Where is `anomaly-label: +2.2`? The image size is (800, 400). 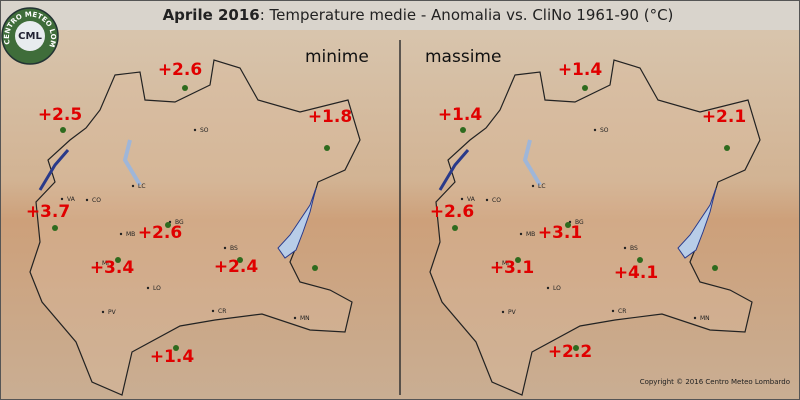
anomaly-label: +2.2 is located at coordinates (570, 352).